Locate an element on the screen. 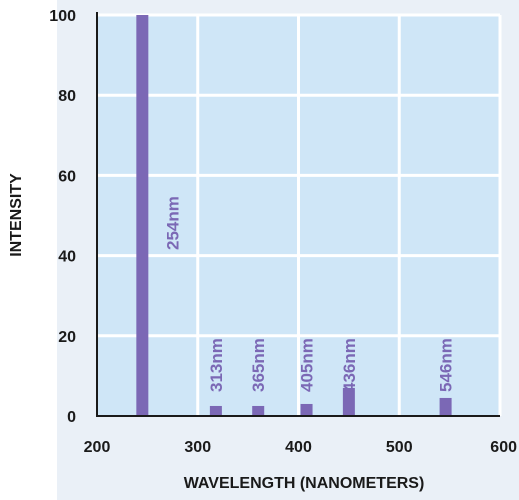 The image size is (519, 500). y-tick-labels: 0 20 40 60 80 100 is located at coordinates (62, 217).